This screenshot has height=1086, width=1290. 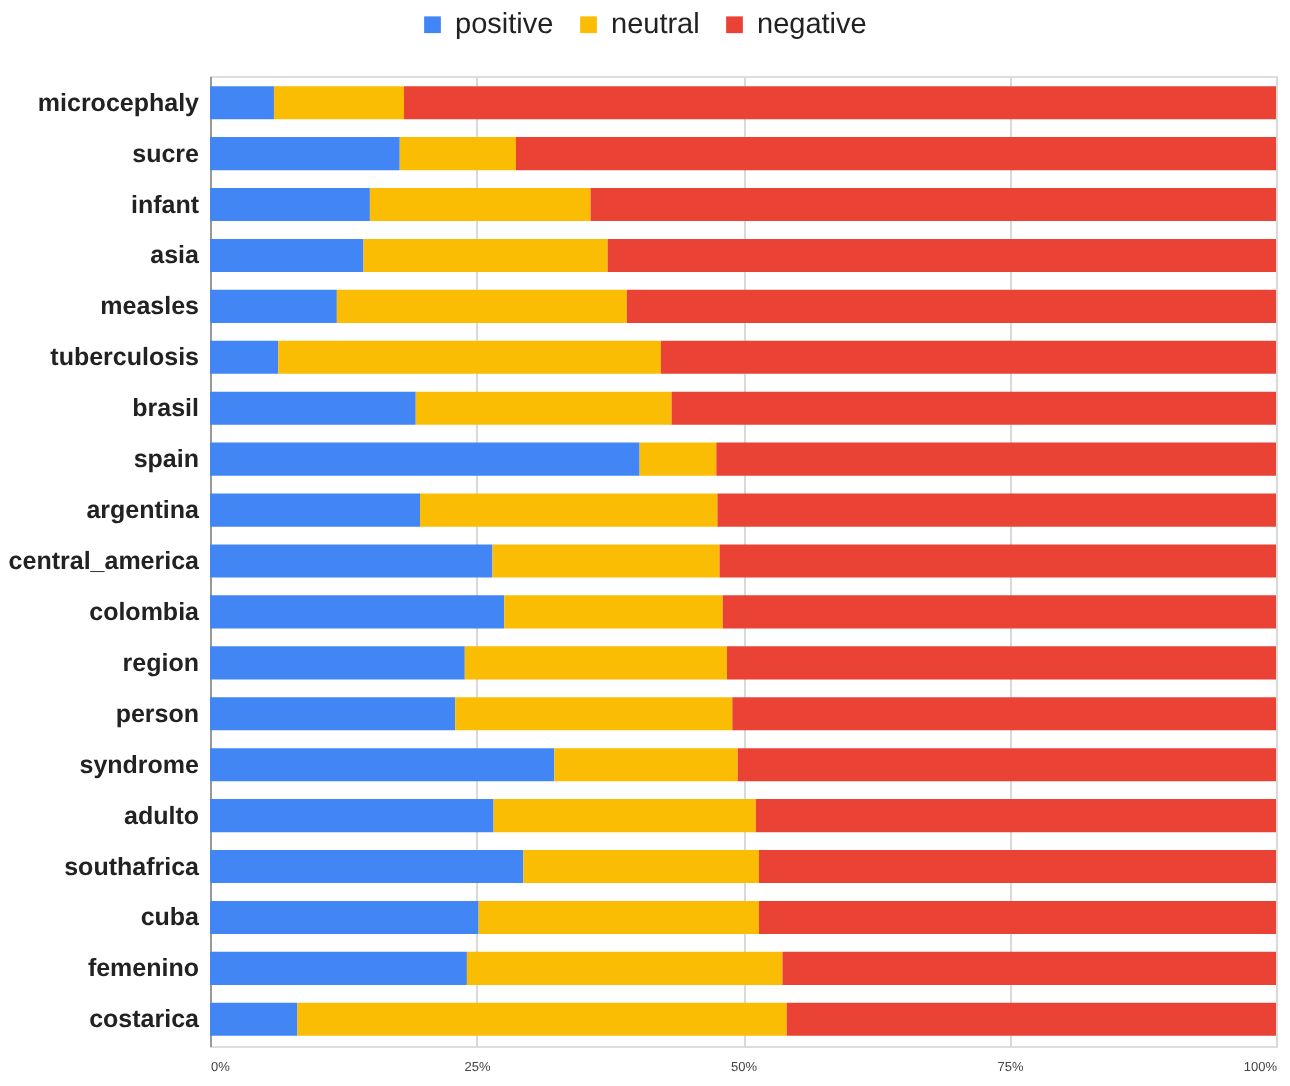 I want to click on y-tick-label: cuba, so click(x=171, y=917).